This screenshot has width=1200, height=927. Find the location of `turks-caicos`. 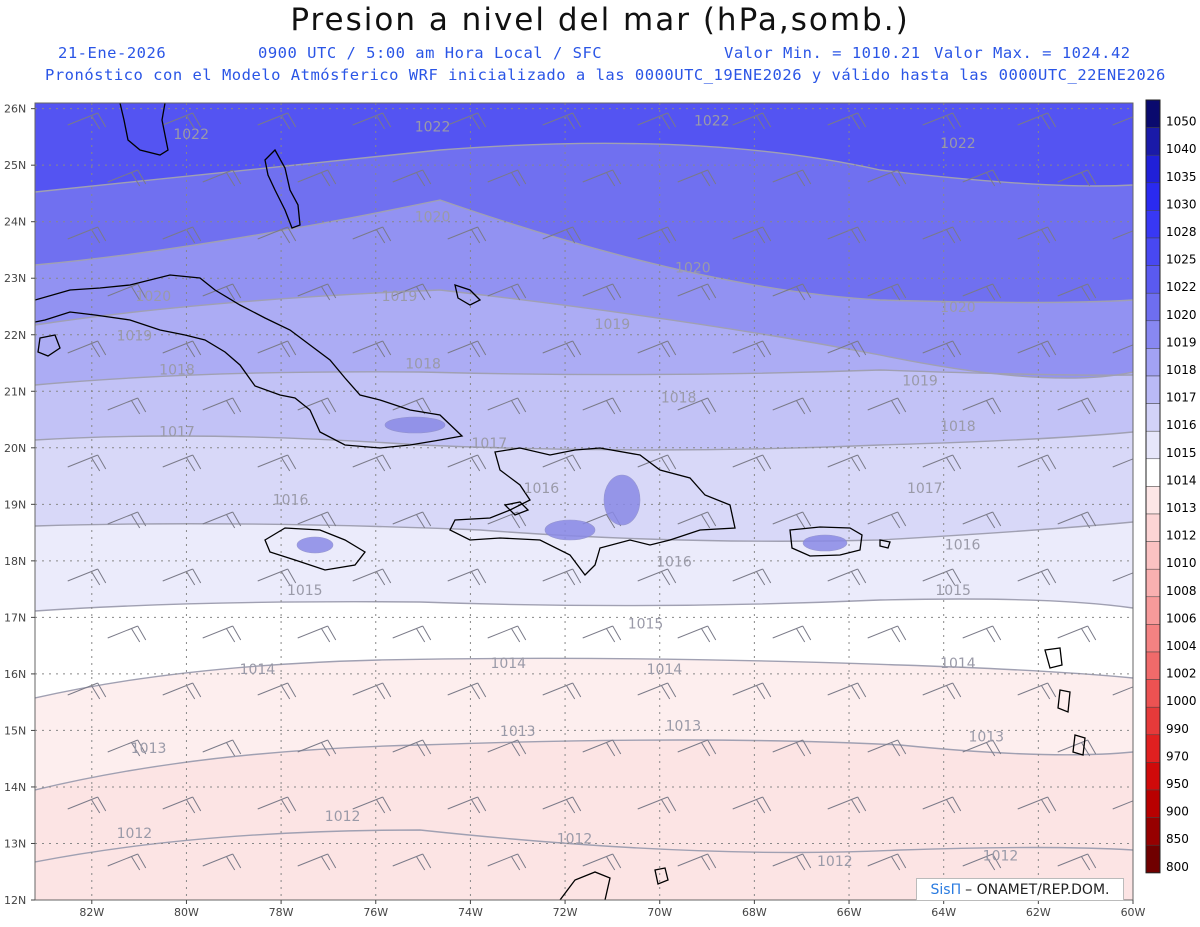

turks-caicos is located at coordinates (468, 295).